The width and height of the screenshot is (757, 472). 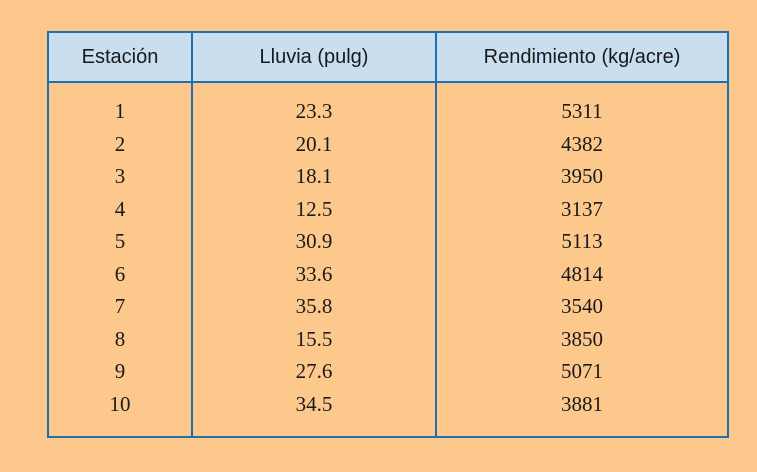 What do you see at coordinates (582, 176) in the screenshot?
I see `cell-rendimiento: 3950` at bounding box center [582, 176].